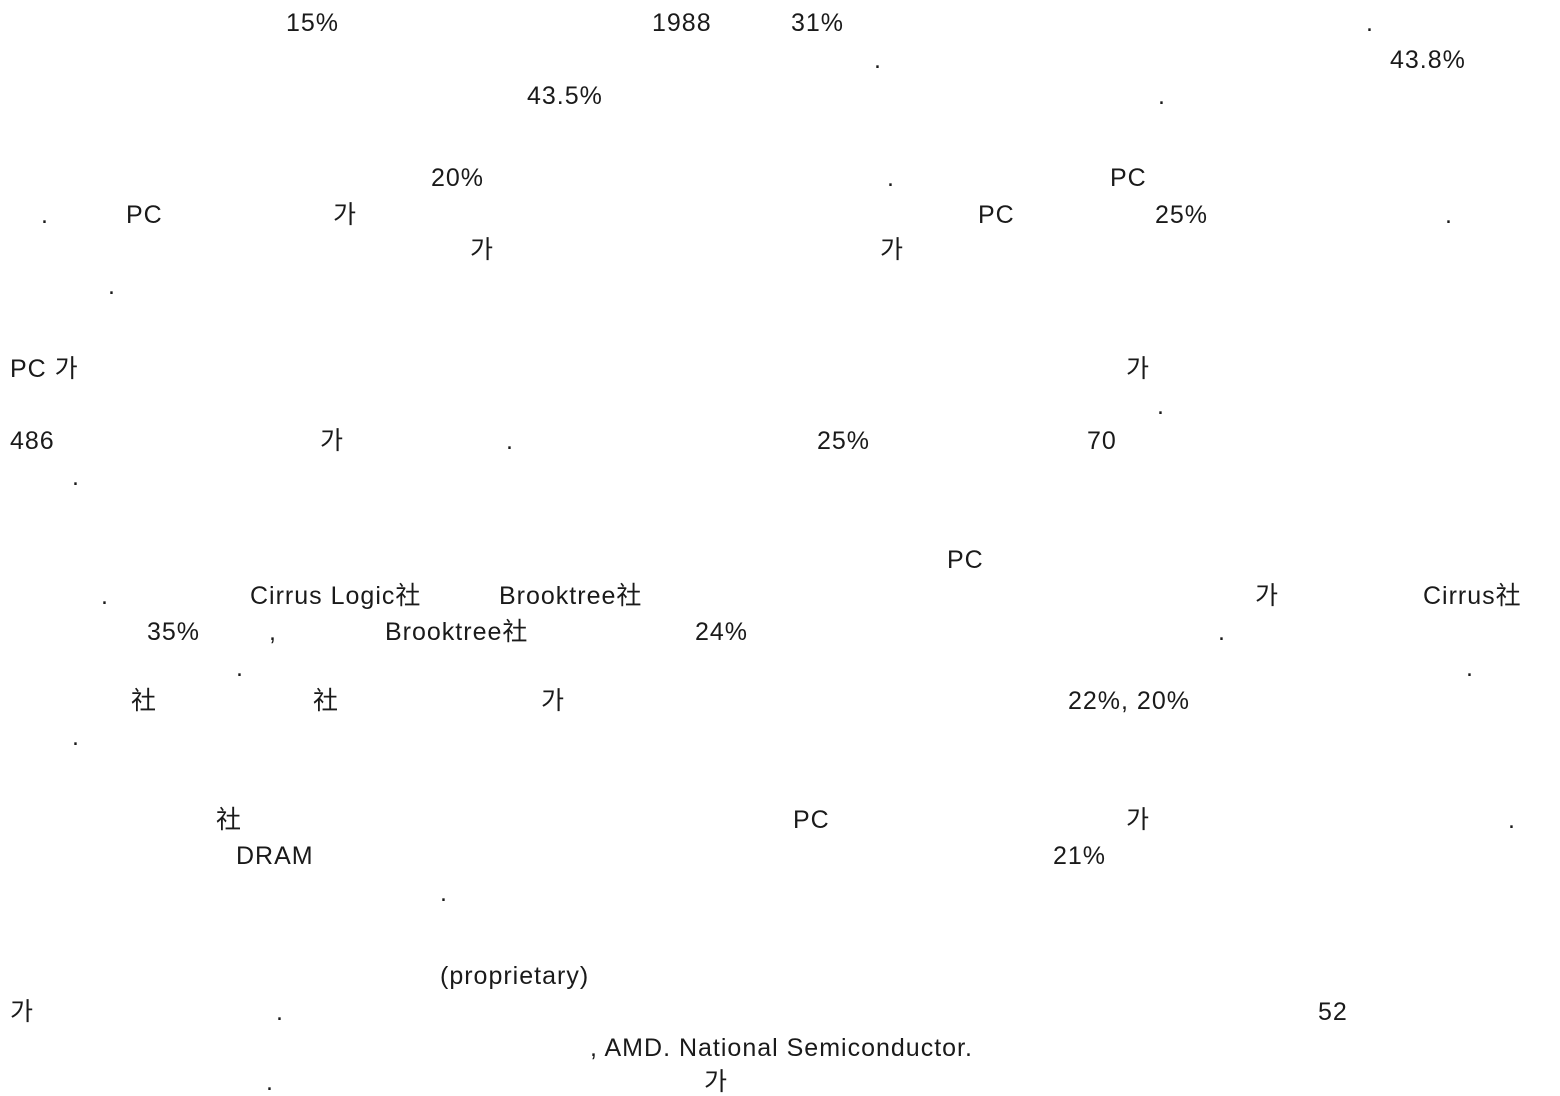 This screenshot has height=1096, width=1560. I want to click on text-fragment: 31%, so click(818, 23).